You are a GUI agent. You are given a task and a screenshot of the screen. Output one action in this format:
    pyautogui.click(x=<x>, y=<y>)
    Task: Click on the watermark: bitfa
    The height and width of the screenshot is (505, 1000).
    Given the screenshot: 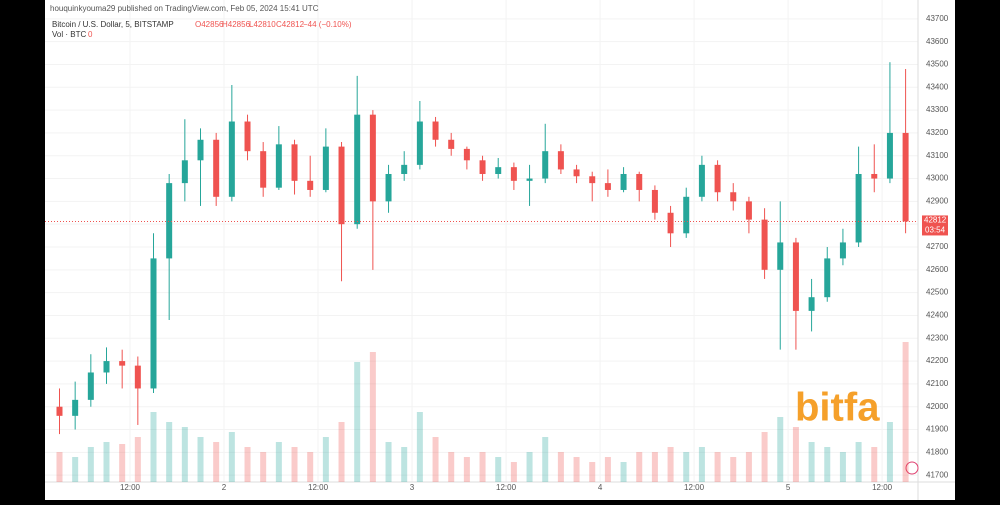 What is the action you would take?
    pyautogui.click(x=837, y=408)
    